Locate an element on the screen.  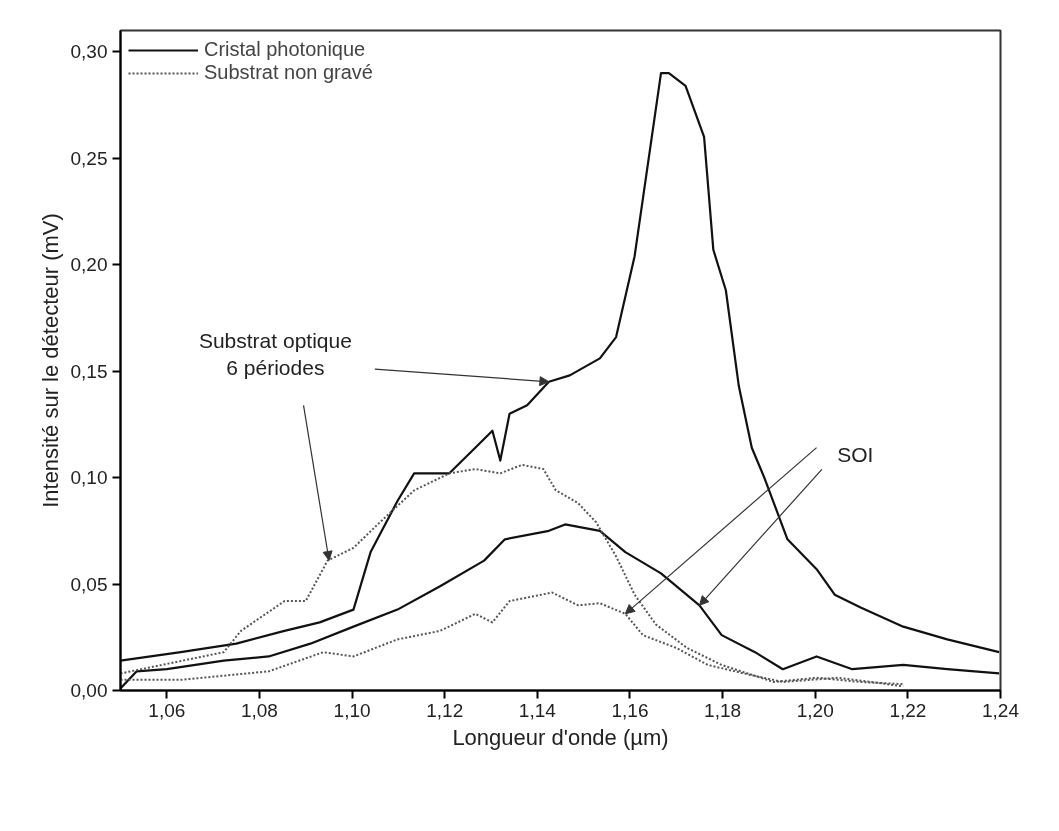
x-tick-label: 1,24 is located at coordinates (1001, 710).